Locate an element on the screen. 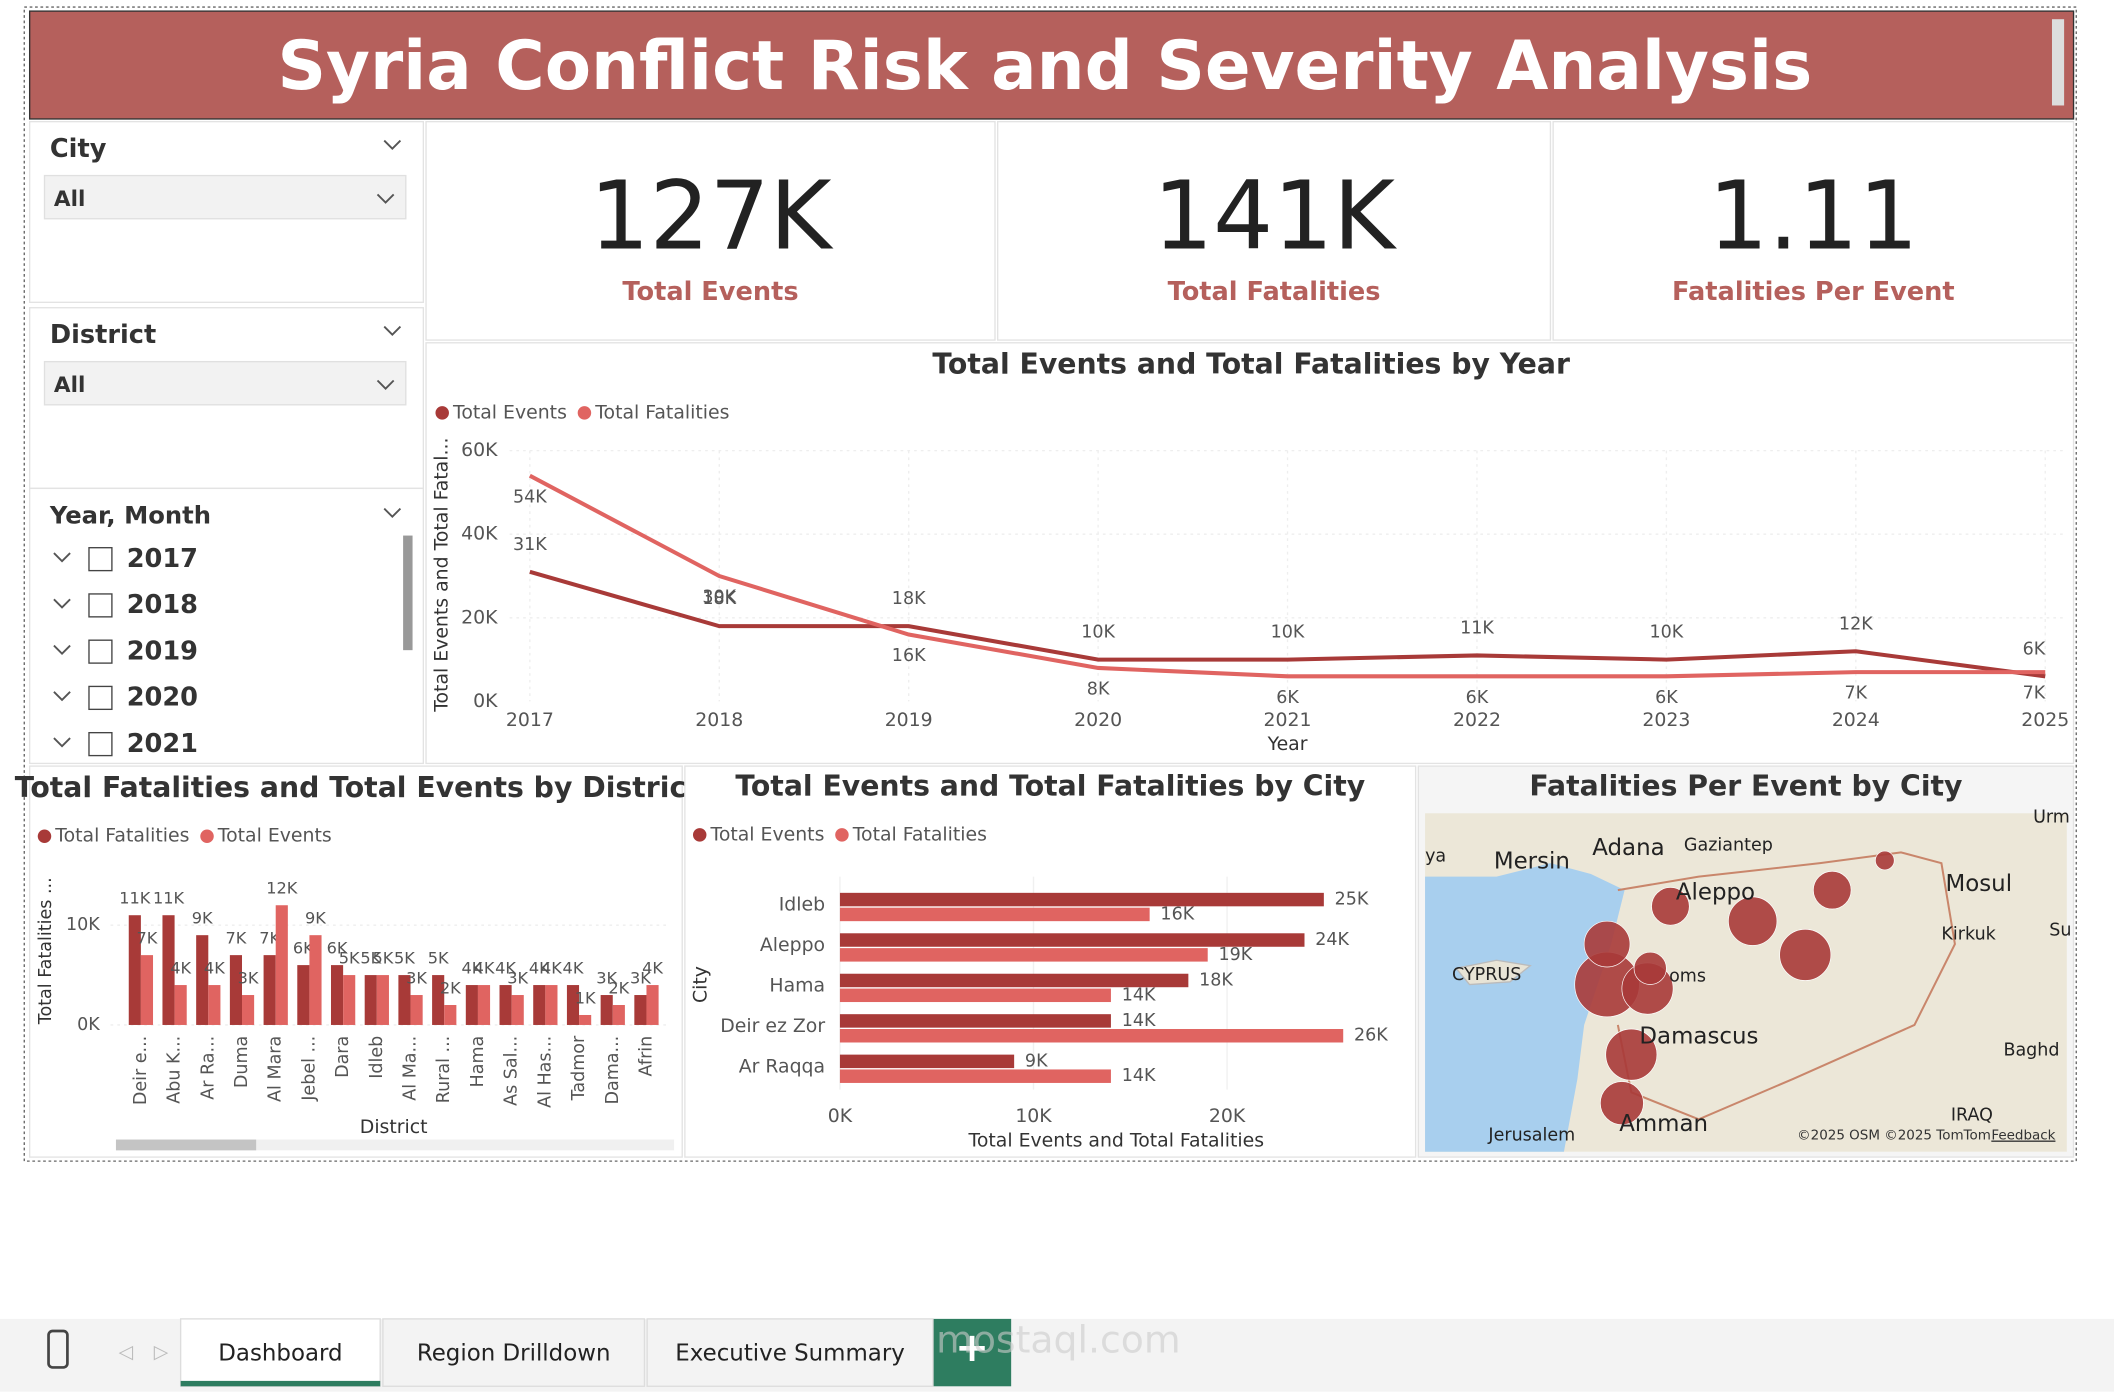 The height and width of the screenshot is (1392, 2114). x-tick-label: Al Mara is located at coordinates (276, 1069).